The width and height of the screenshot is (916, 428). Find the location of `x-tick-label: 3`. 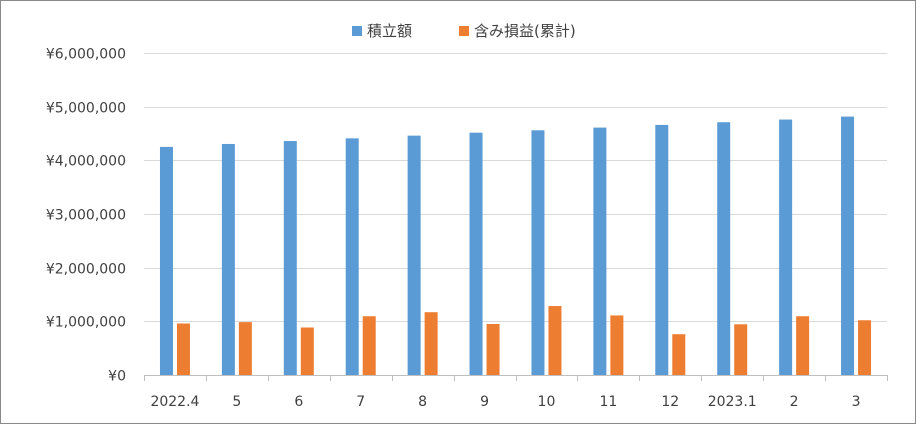

x-tick-label: 3 is located at coordinates (856, 402).